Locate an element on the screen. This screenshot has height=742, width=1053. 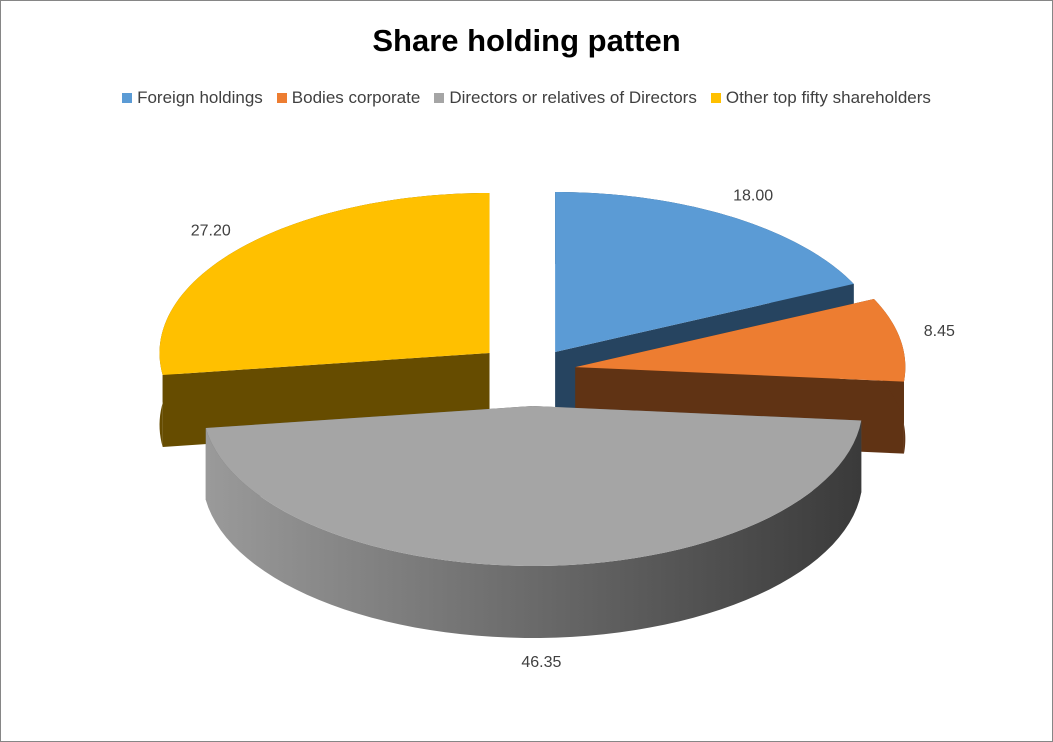
data-label: 8.45 is located at coordinates (939, 331).